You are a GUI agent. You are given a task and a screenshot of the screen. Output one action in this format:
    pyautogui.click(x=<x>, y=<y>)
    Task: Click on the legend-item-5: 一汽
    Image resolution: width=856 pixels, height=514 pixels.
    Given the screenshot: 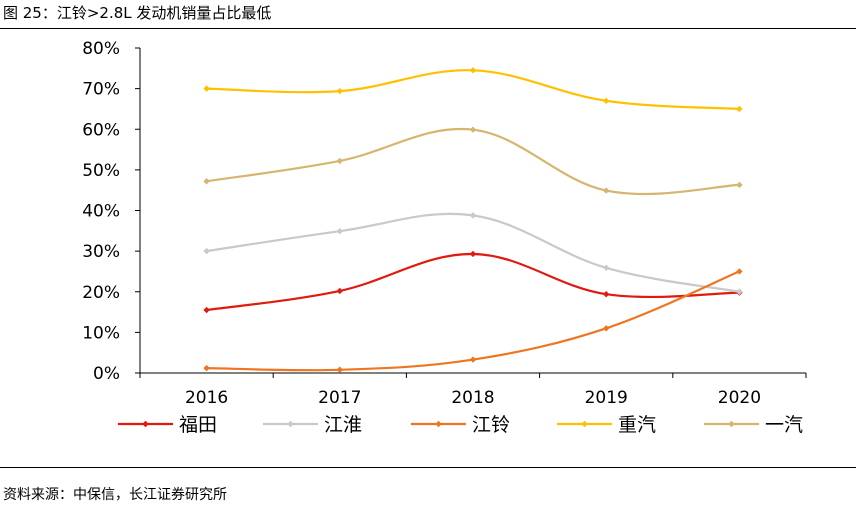 What is the action you would take?
    pyautogui.click(x=753, y=425)
    